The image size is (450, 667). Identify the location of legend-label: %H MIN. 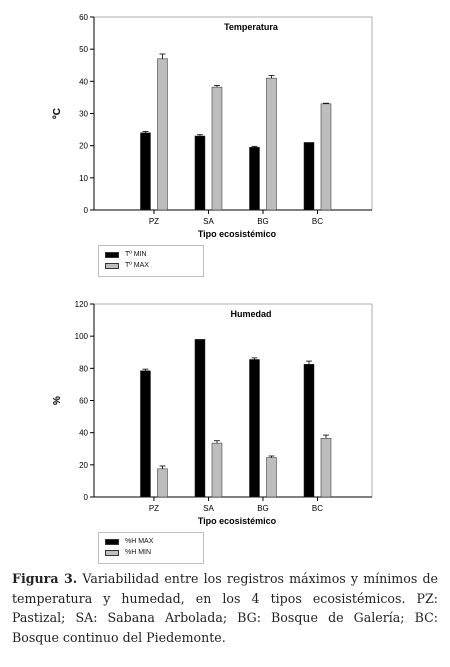
(138, 552).